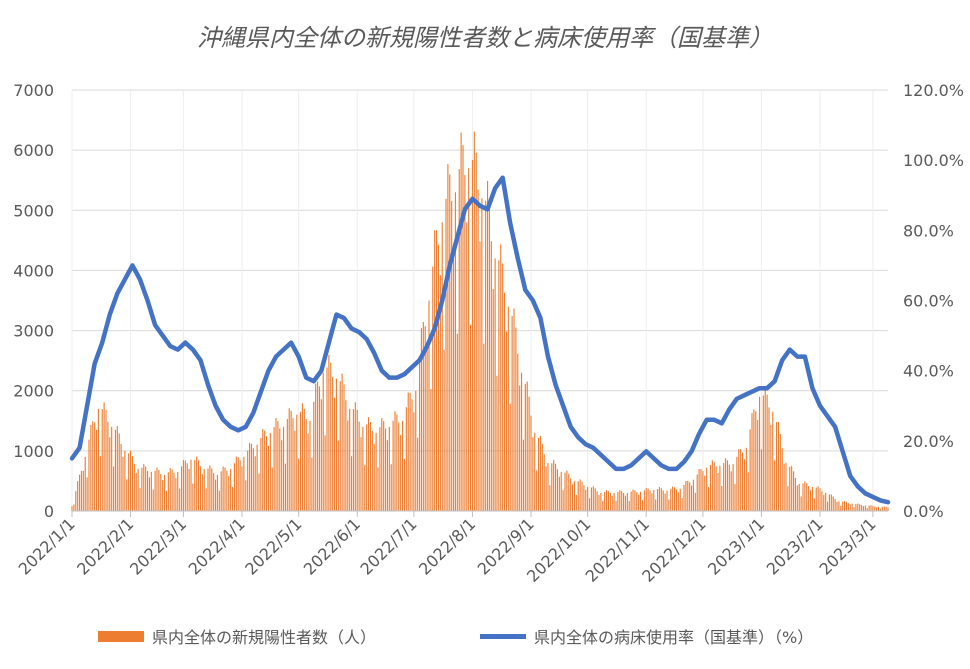 Image resolution: width=970 pixels, height=669 pixels. I want to click on x-tick-label: 2023/2/1, so click(795, 546).